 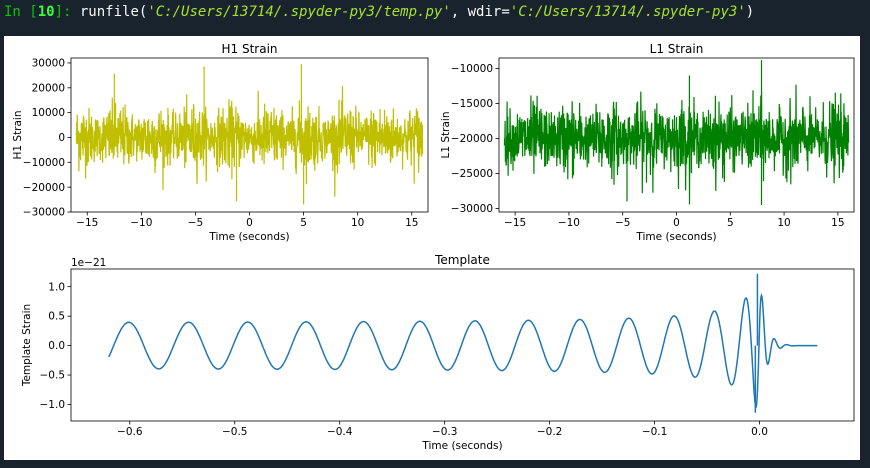 I want to click on chart1-ylabel: H1 Strain, so click(x=18, y=134).